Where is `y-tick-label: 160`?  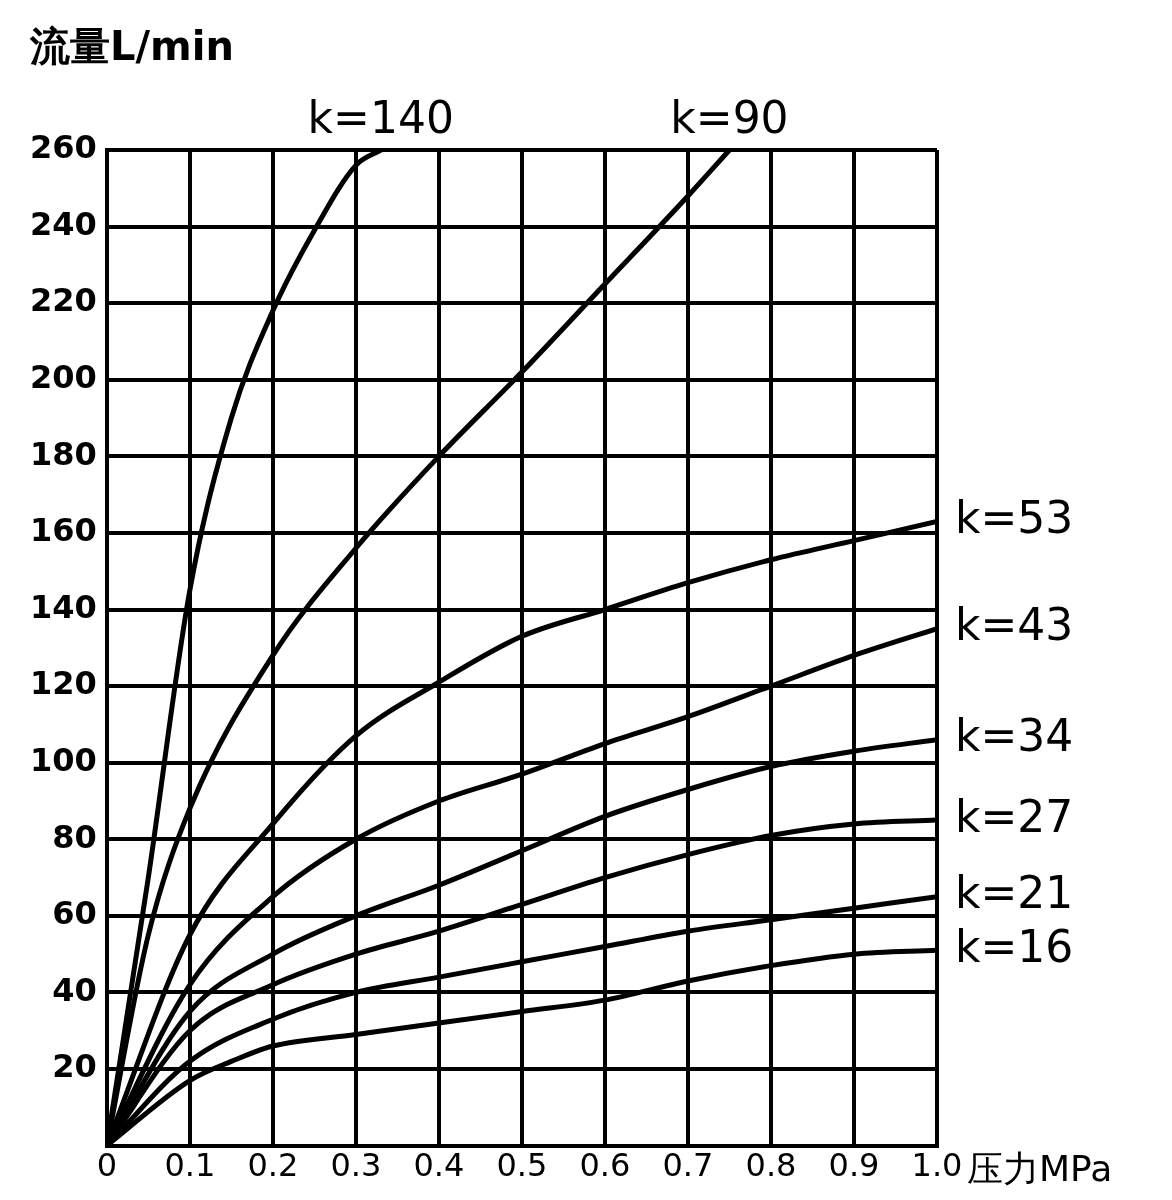
y-tick-label: 160 is located at coordinates (63, 530).